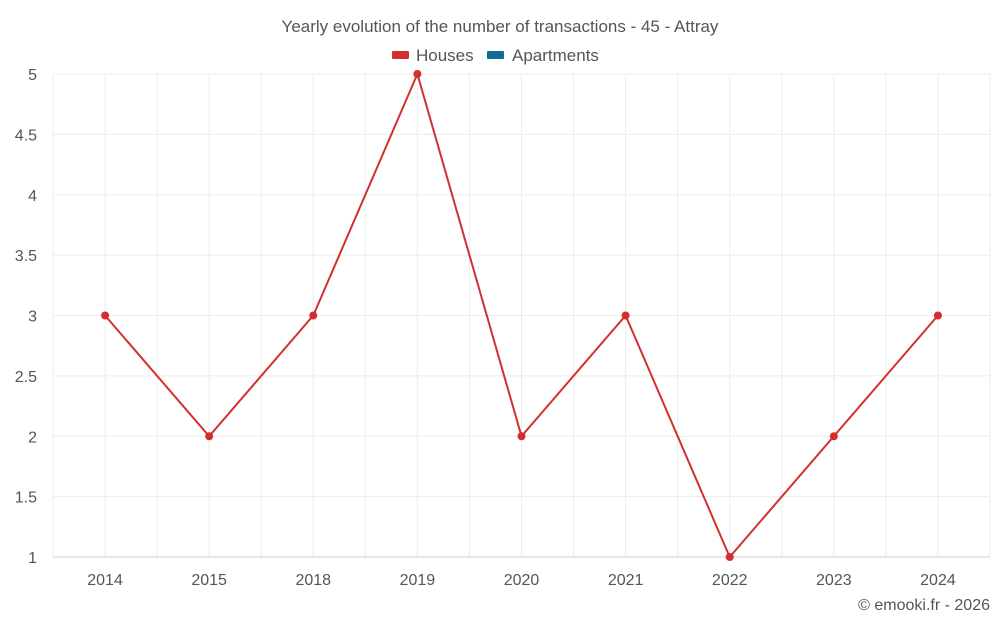 Image resolution: width=1000 pixels, height=630 pixels. Describe the element at coordinates (834, 580) in the screenshot. I see `x-tick-label: 2023` at that location.